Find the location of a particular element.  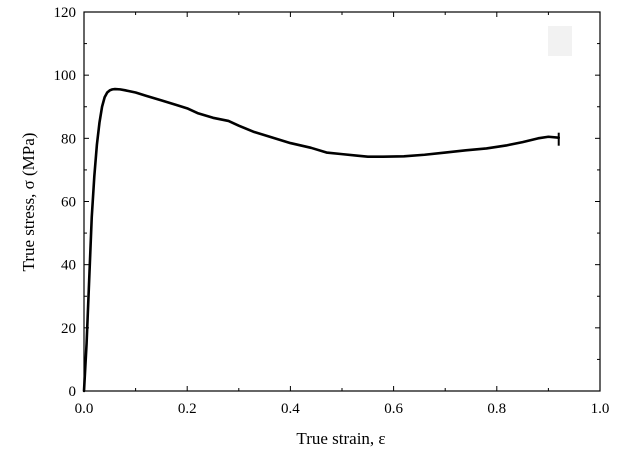

x-tick-label: 0.4 is located at coordinates (290, 409).